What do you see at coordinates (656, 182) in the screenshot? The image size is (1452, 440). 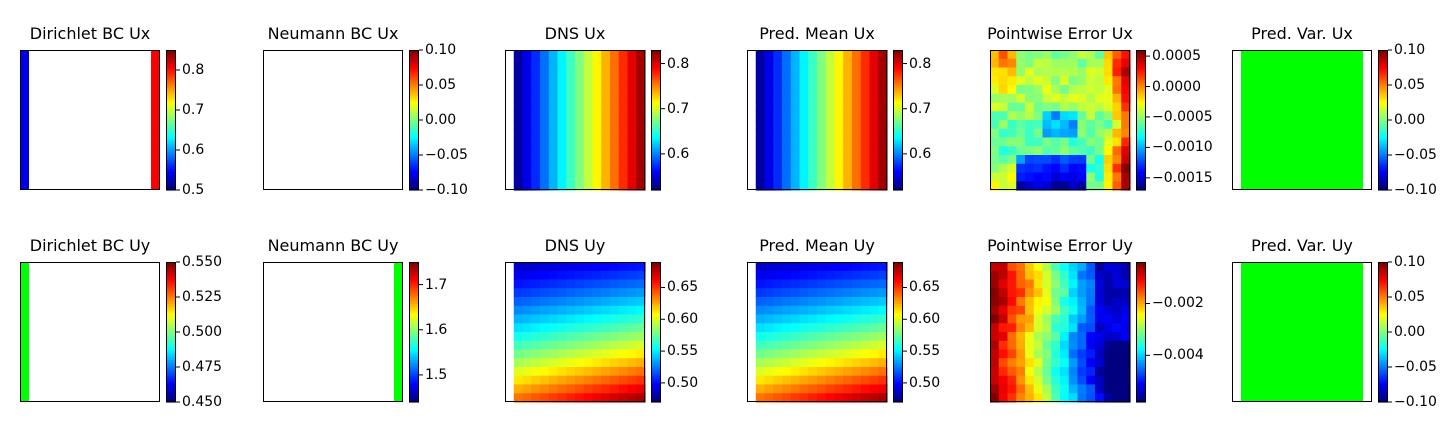 I see `panel-3-colorbar-step` at bounding box center [656, 182].